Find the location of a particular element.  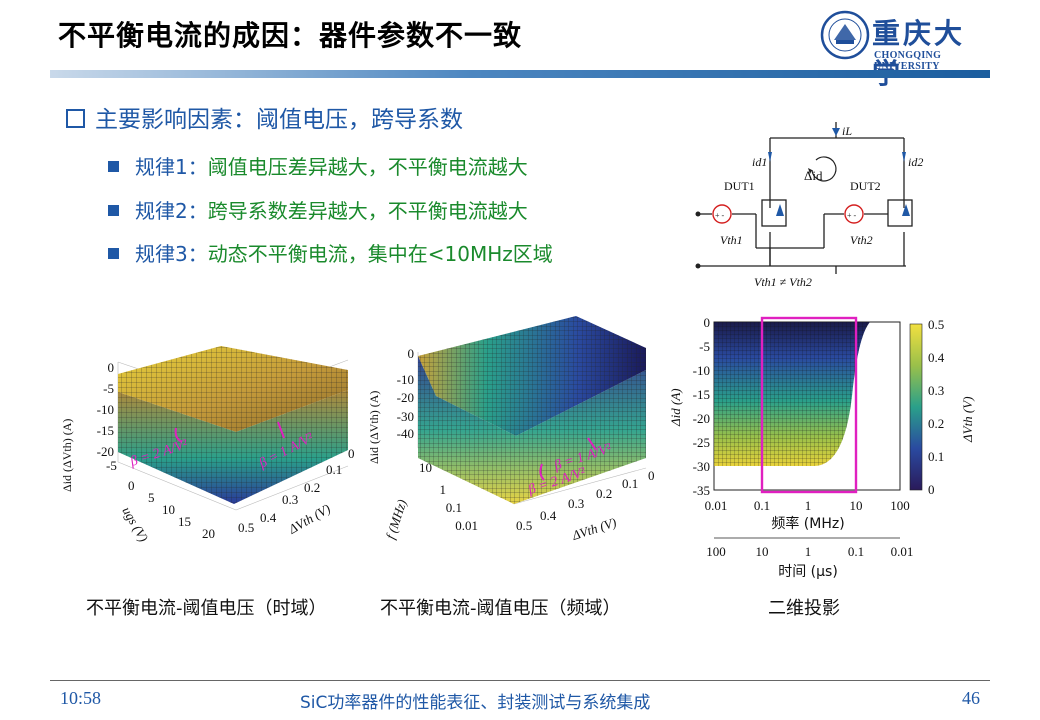

rule-text: 动态不平衡电流， is located at coordinates (287, 254).